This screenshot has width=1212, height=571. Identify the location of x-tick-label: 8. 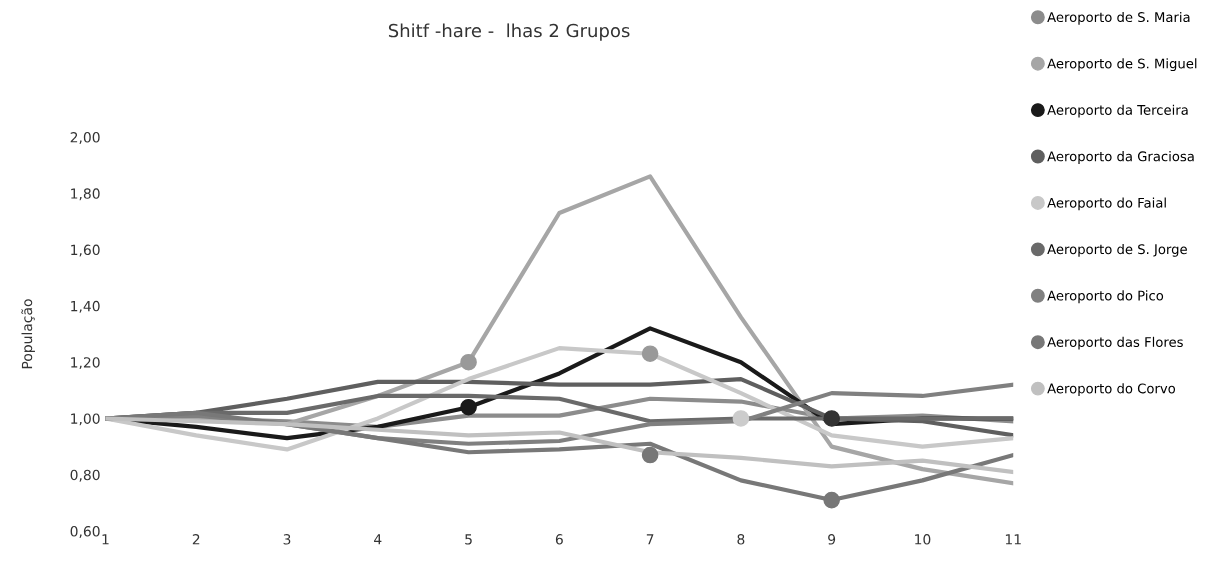
(741, 539).